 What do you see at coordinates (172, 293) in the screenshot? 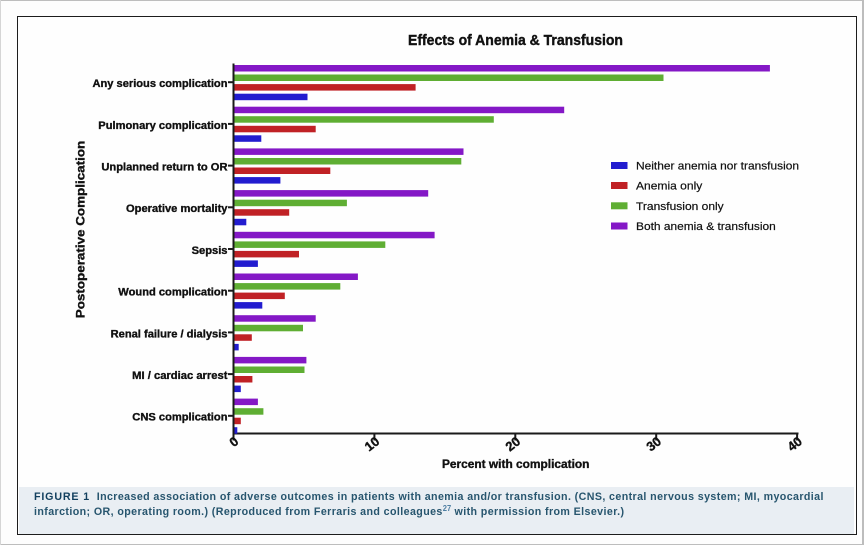
I see `svg-text: Wound complication` at bounding box center [172, 293].